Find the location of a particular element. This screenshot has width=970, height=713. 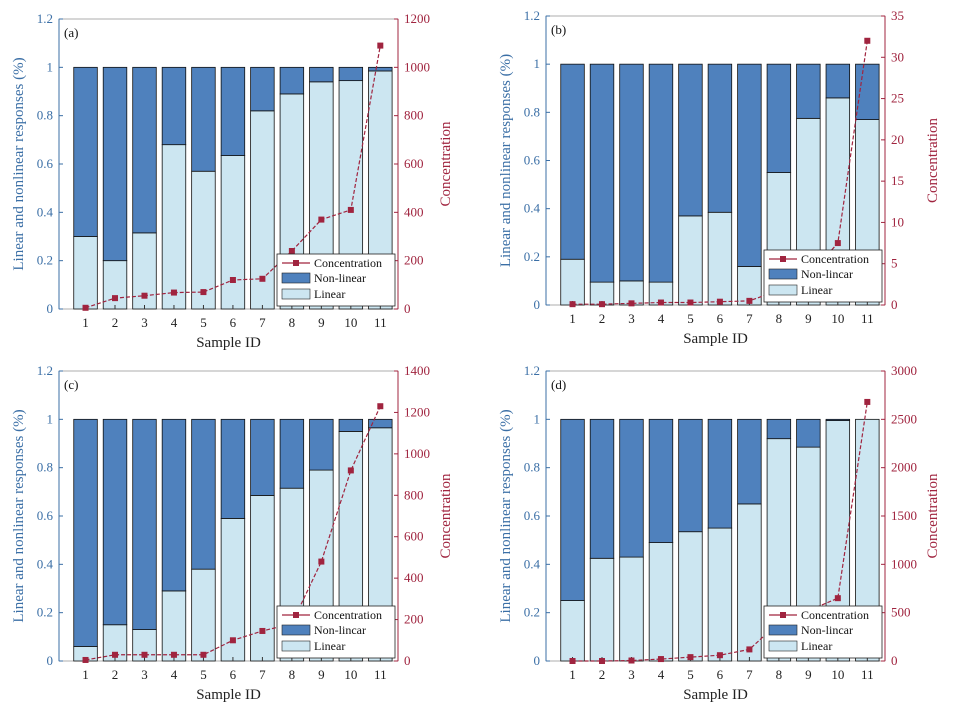

legend-label-linear: Linear is located at coordinates (816, 646).